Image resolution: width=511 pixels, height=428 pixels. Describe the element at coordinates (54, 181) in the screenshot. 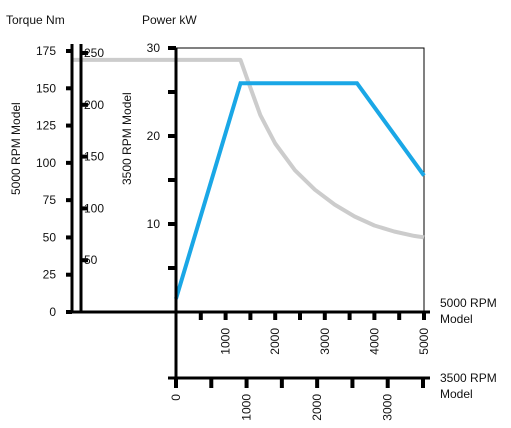

I see `torque-5000-ticks: 0 25 50 75 100 125 150 175` at that location.